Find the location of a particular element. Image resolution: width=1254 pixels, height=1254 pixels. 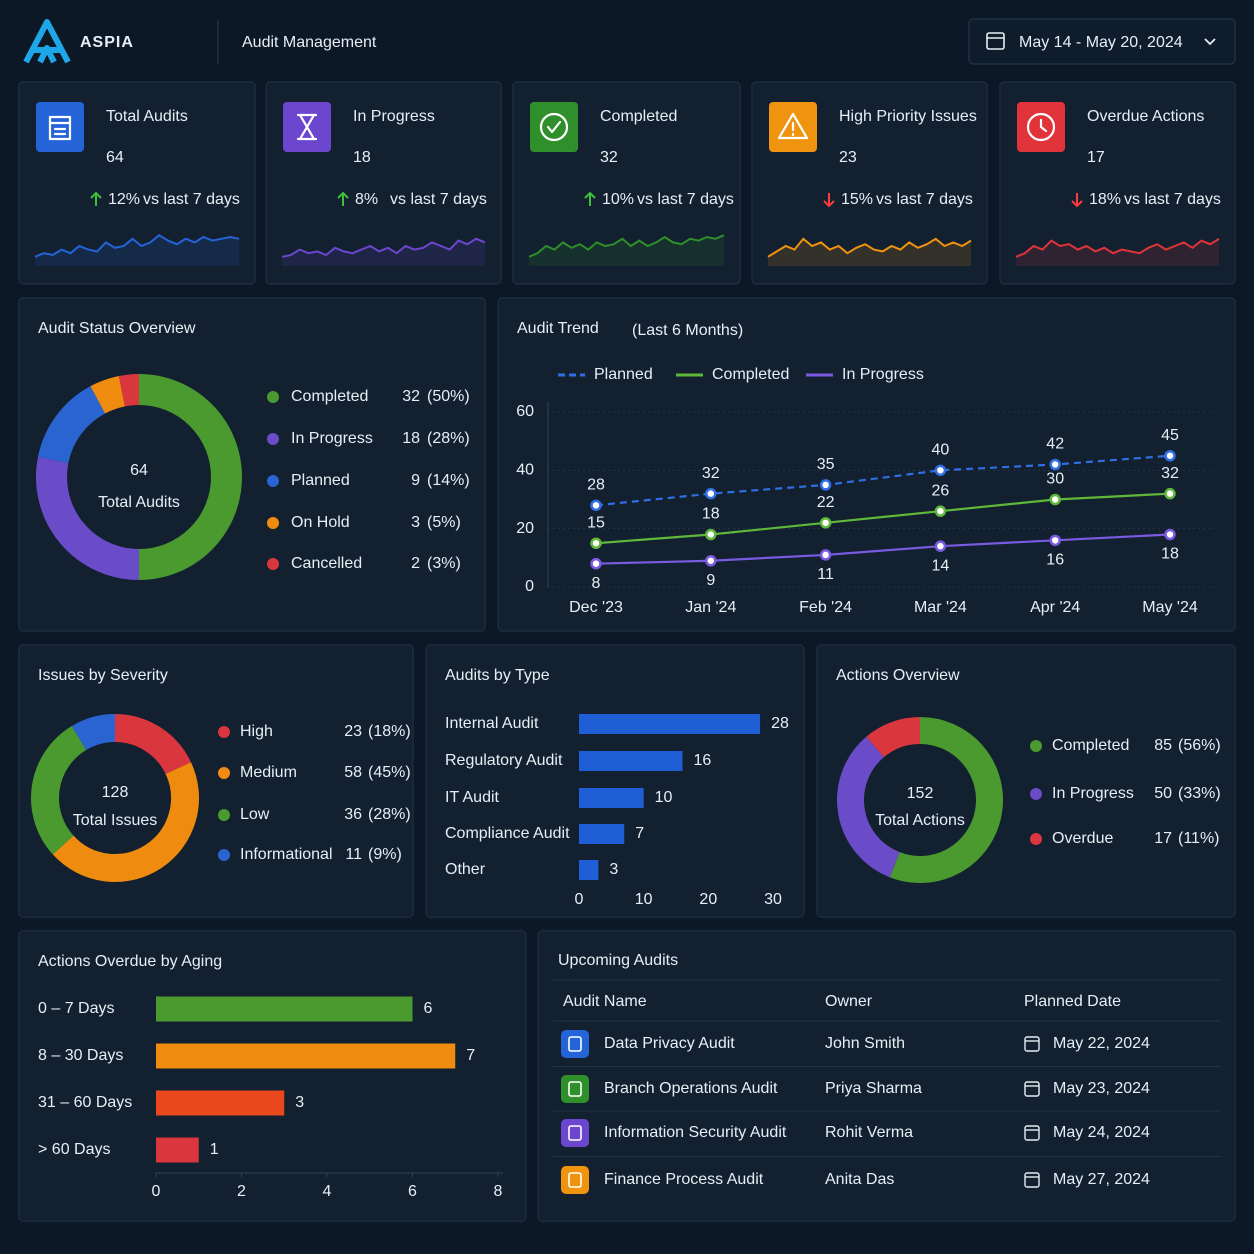

date-range: May 14 - May 20, 2024 is located at coordinates (1101, 42).